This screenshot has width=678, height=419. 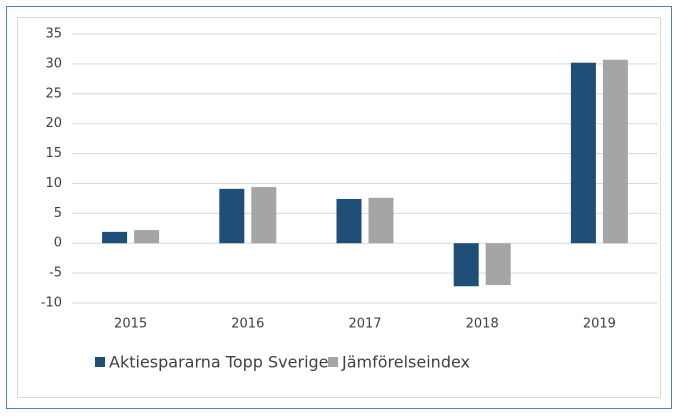 I want to click on y-tick-label: 35, so click(x=53, y=34).